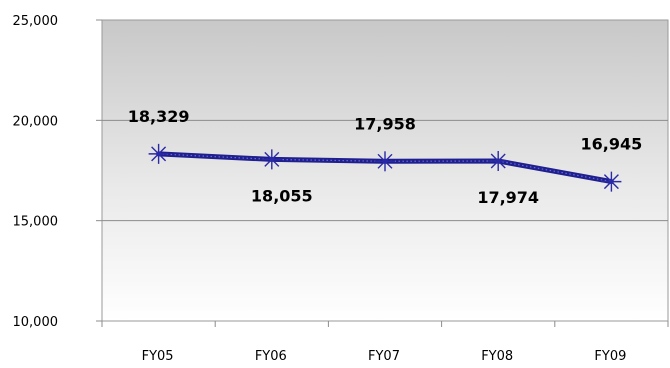  Describe the element at coordinates (385, 123) in the screenshot. I see `data-label: 17,958` at that location.